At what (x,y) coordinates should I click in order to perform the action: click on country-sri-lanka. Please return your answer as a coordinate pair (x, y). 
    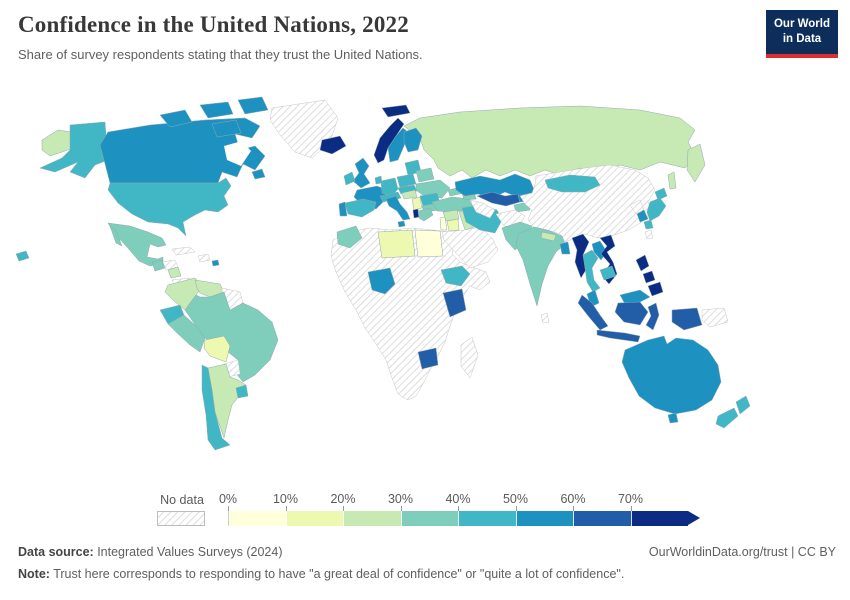
    Looking at the image, I should click on (545, 318).